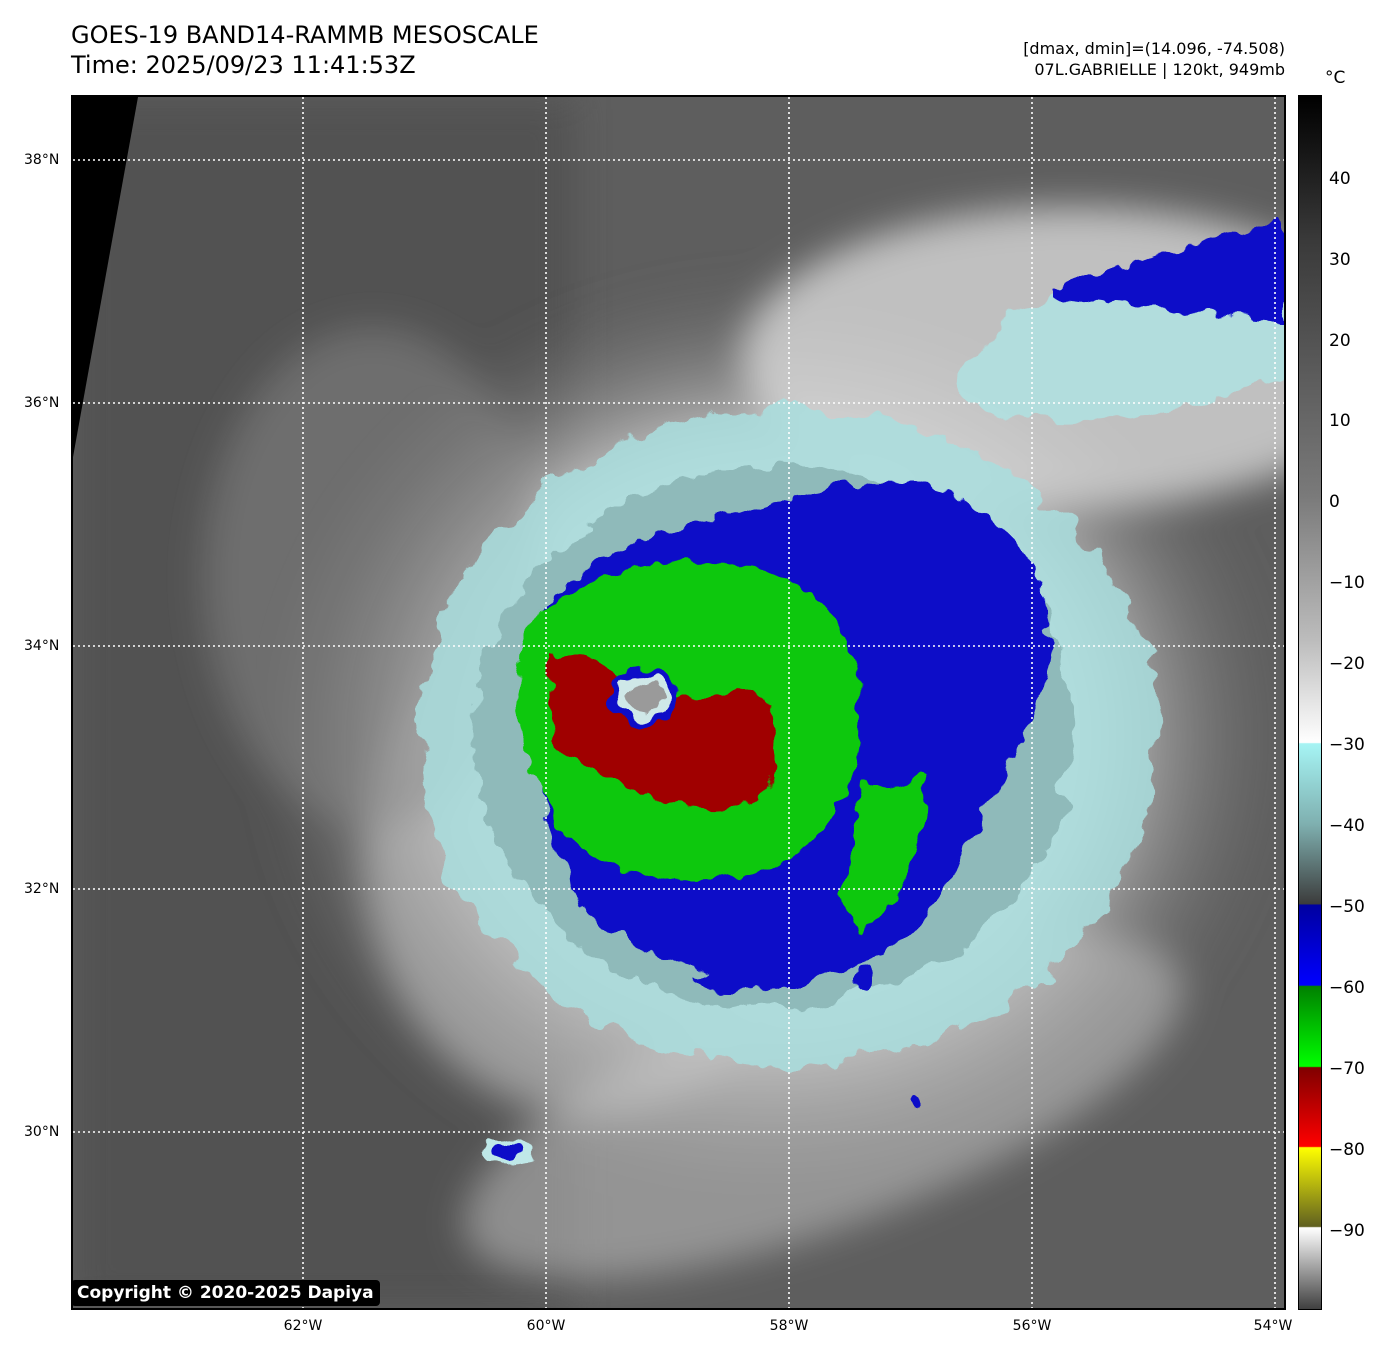 The width and height of the screenshot is (1389, 1359). I want to click on colorbar-tick-minus10: −10, so click(1347, 583).